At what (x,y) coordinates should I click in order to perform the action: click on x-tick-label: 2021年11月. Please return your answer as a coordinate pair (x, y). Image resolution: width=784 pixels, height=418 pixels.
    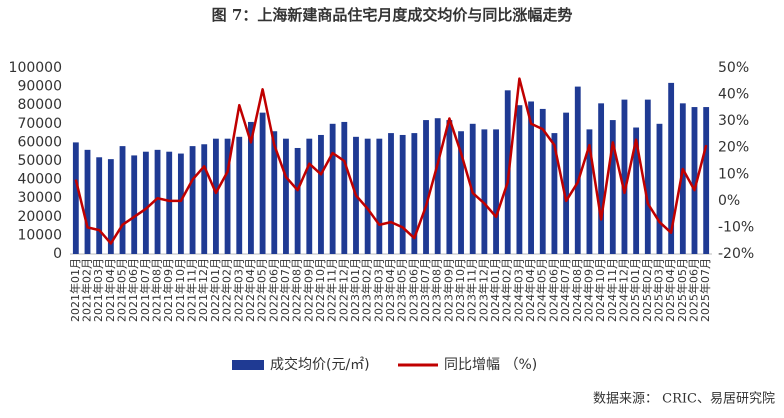
    Looking at the image, I should click on (192, 290).